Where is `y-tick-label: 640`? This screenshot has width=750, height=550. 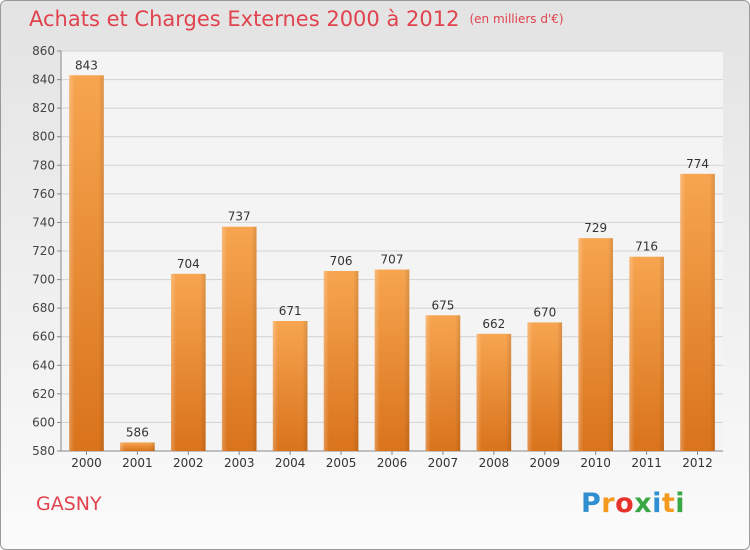 y-tick-label: 640 is located at coordinates (43, 365).